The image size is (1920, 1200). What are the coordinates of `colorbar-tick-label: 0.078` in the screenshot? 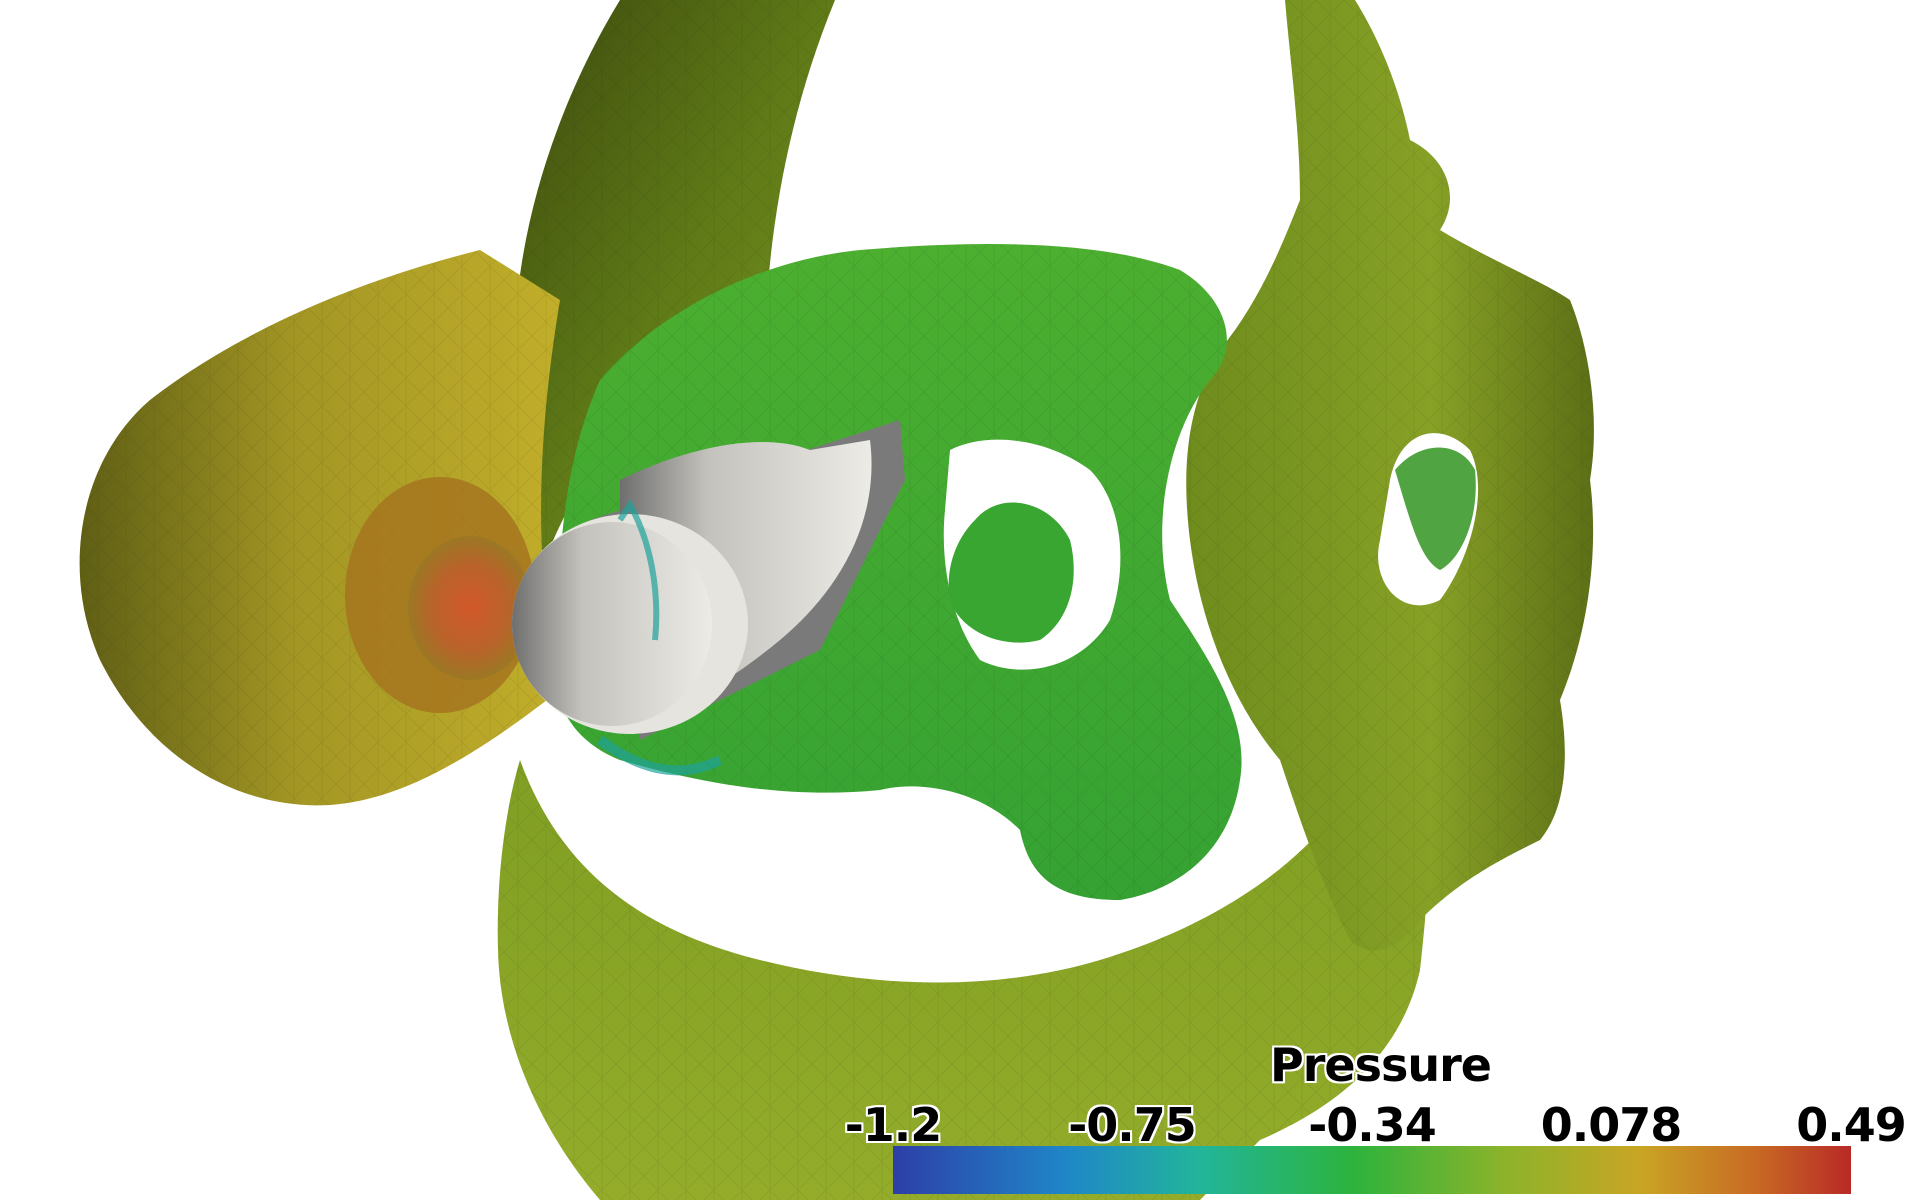 It's located at (1611, 1125).